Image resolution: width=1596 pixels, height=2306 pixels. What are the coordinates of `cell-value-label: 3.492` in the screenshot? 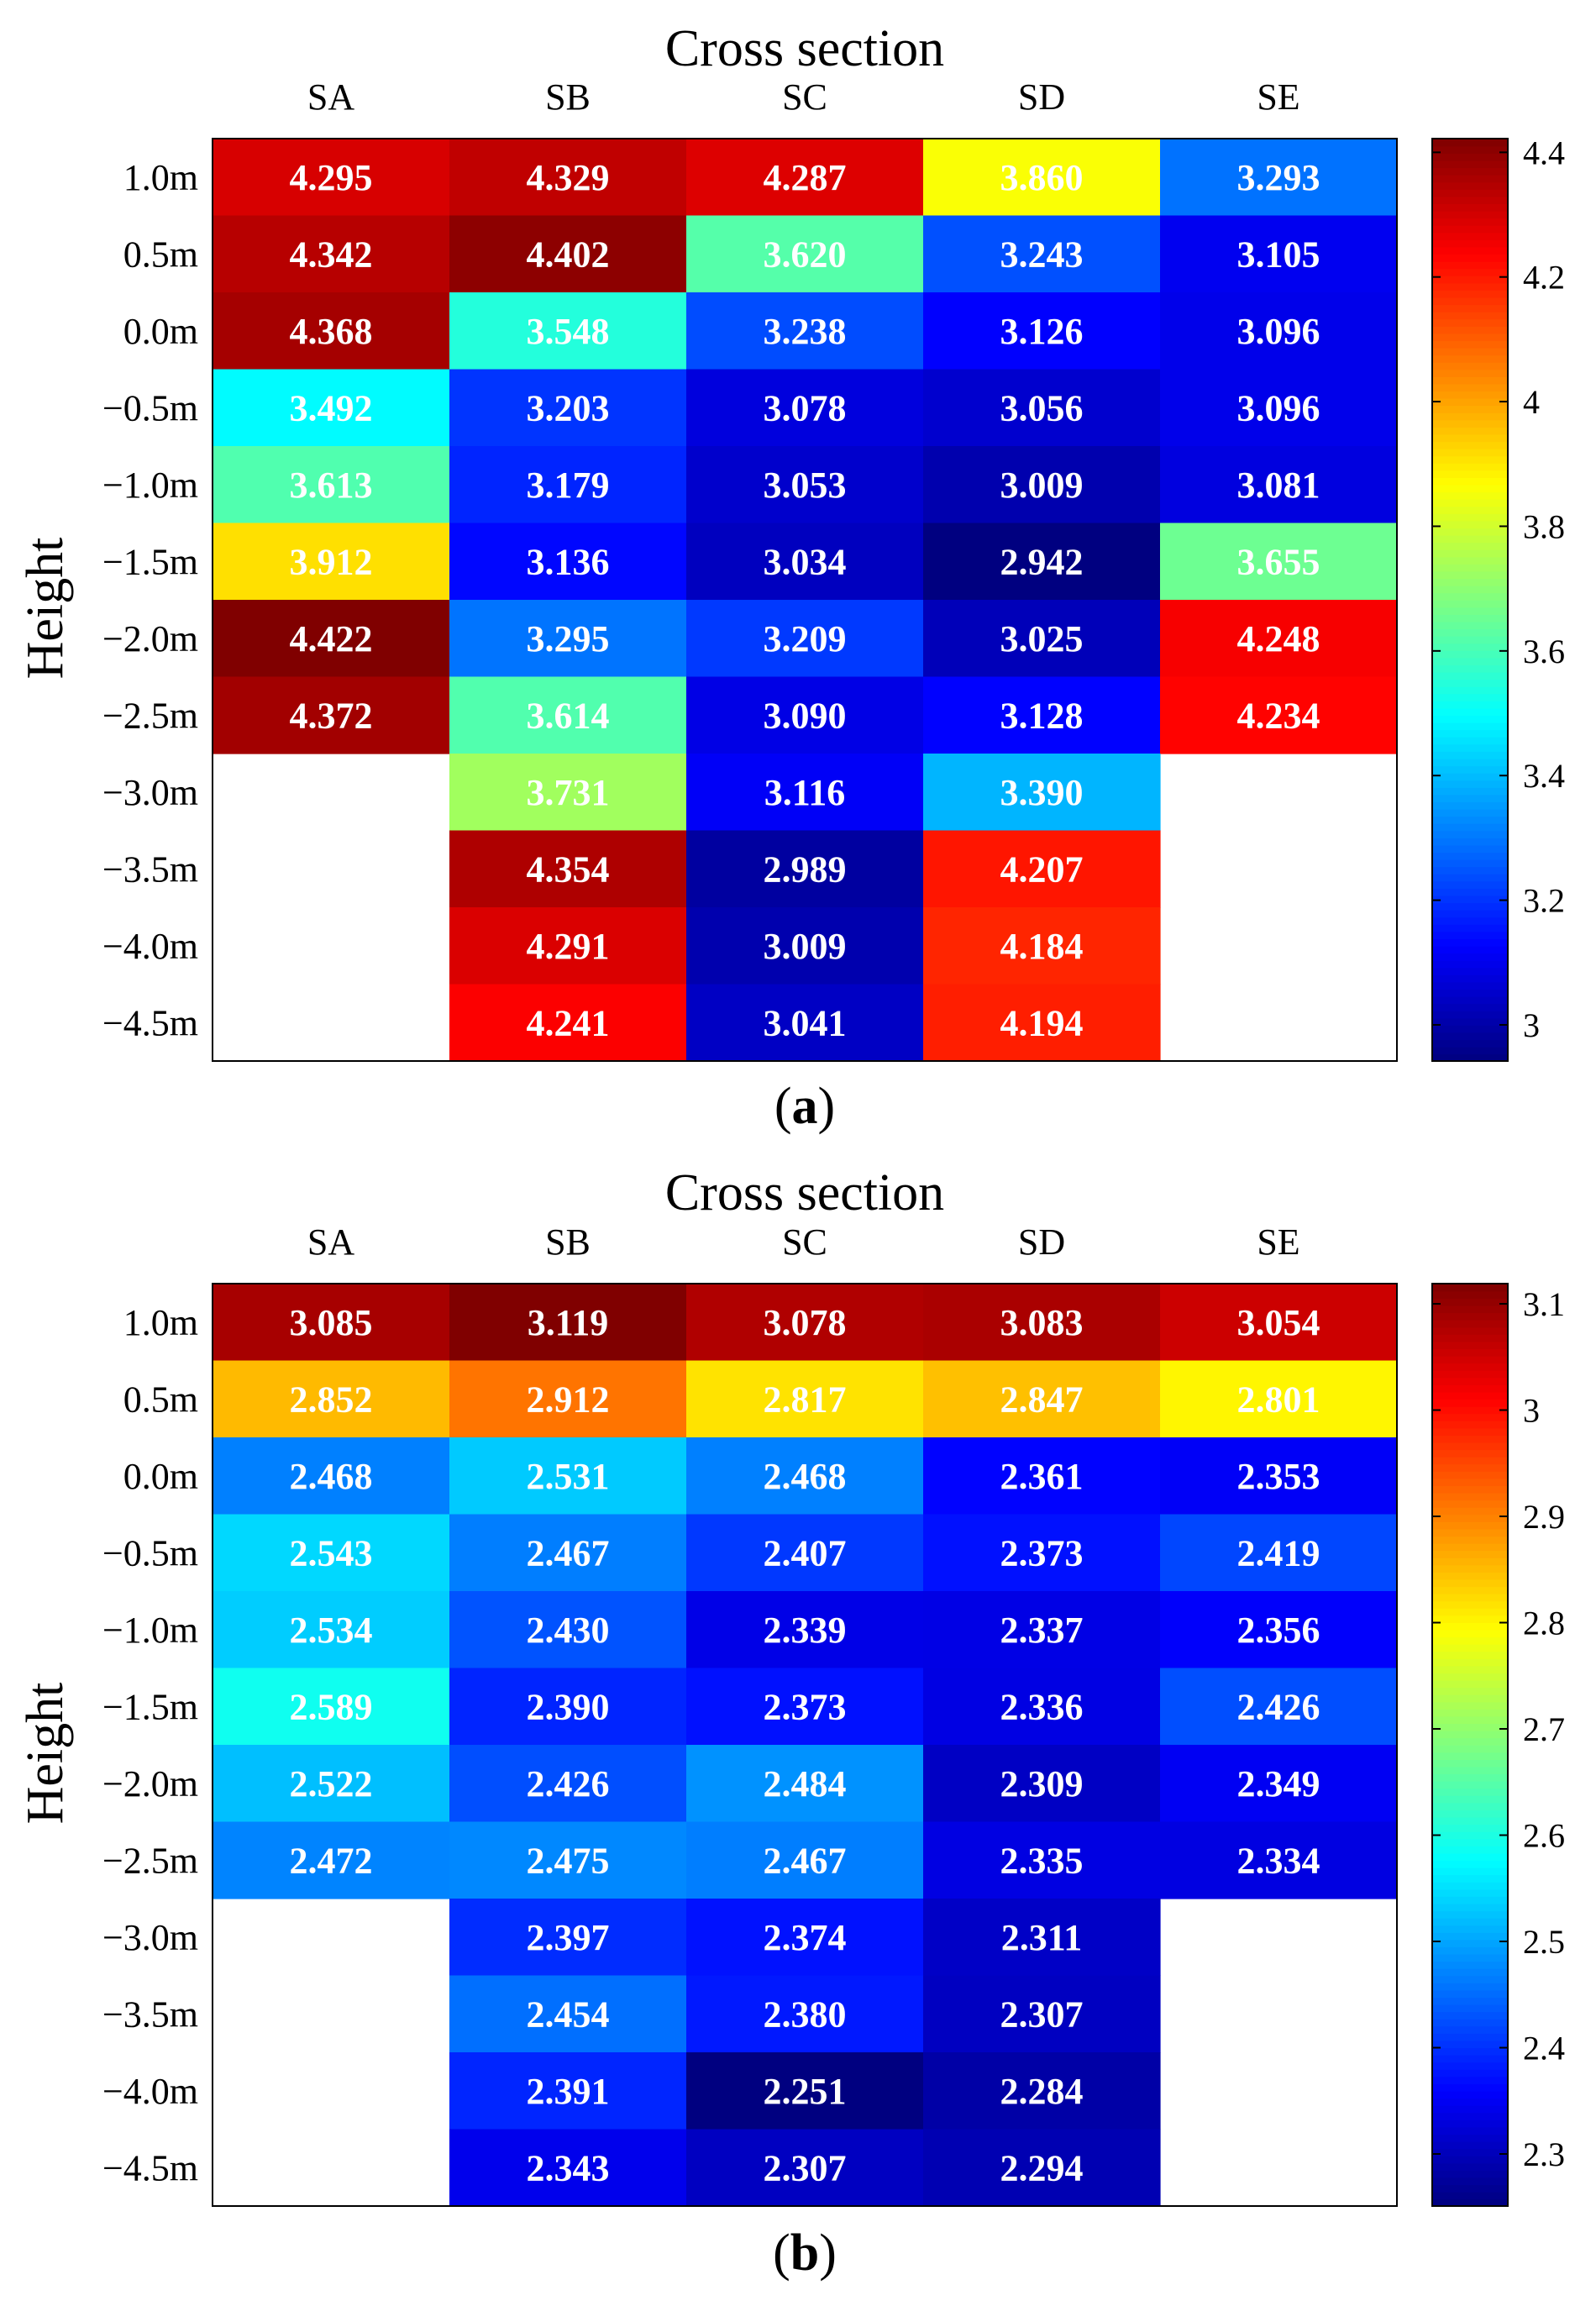 It's located at (331, 407).